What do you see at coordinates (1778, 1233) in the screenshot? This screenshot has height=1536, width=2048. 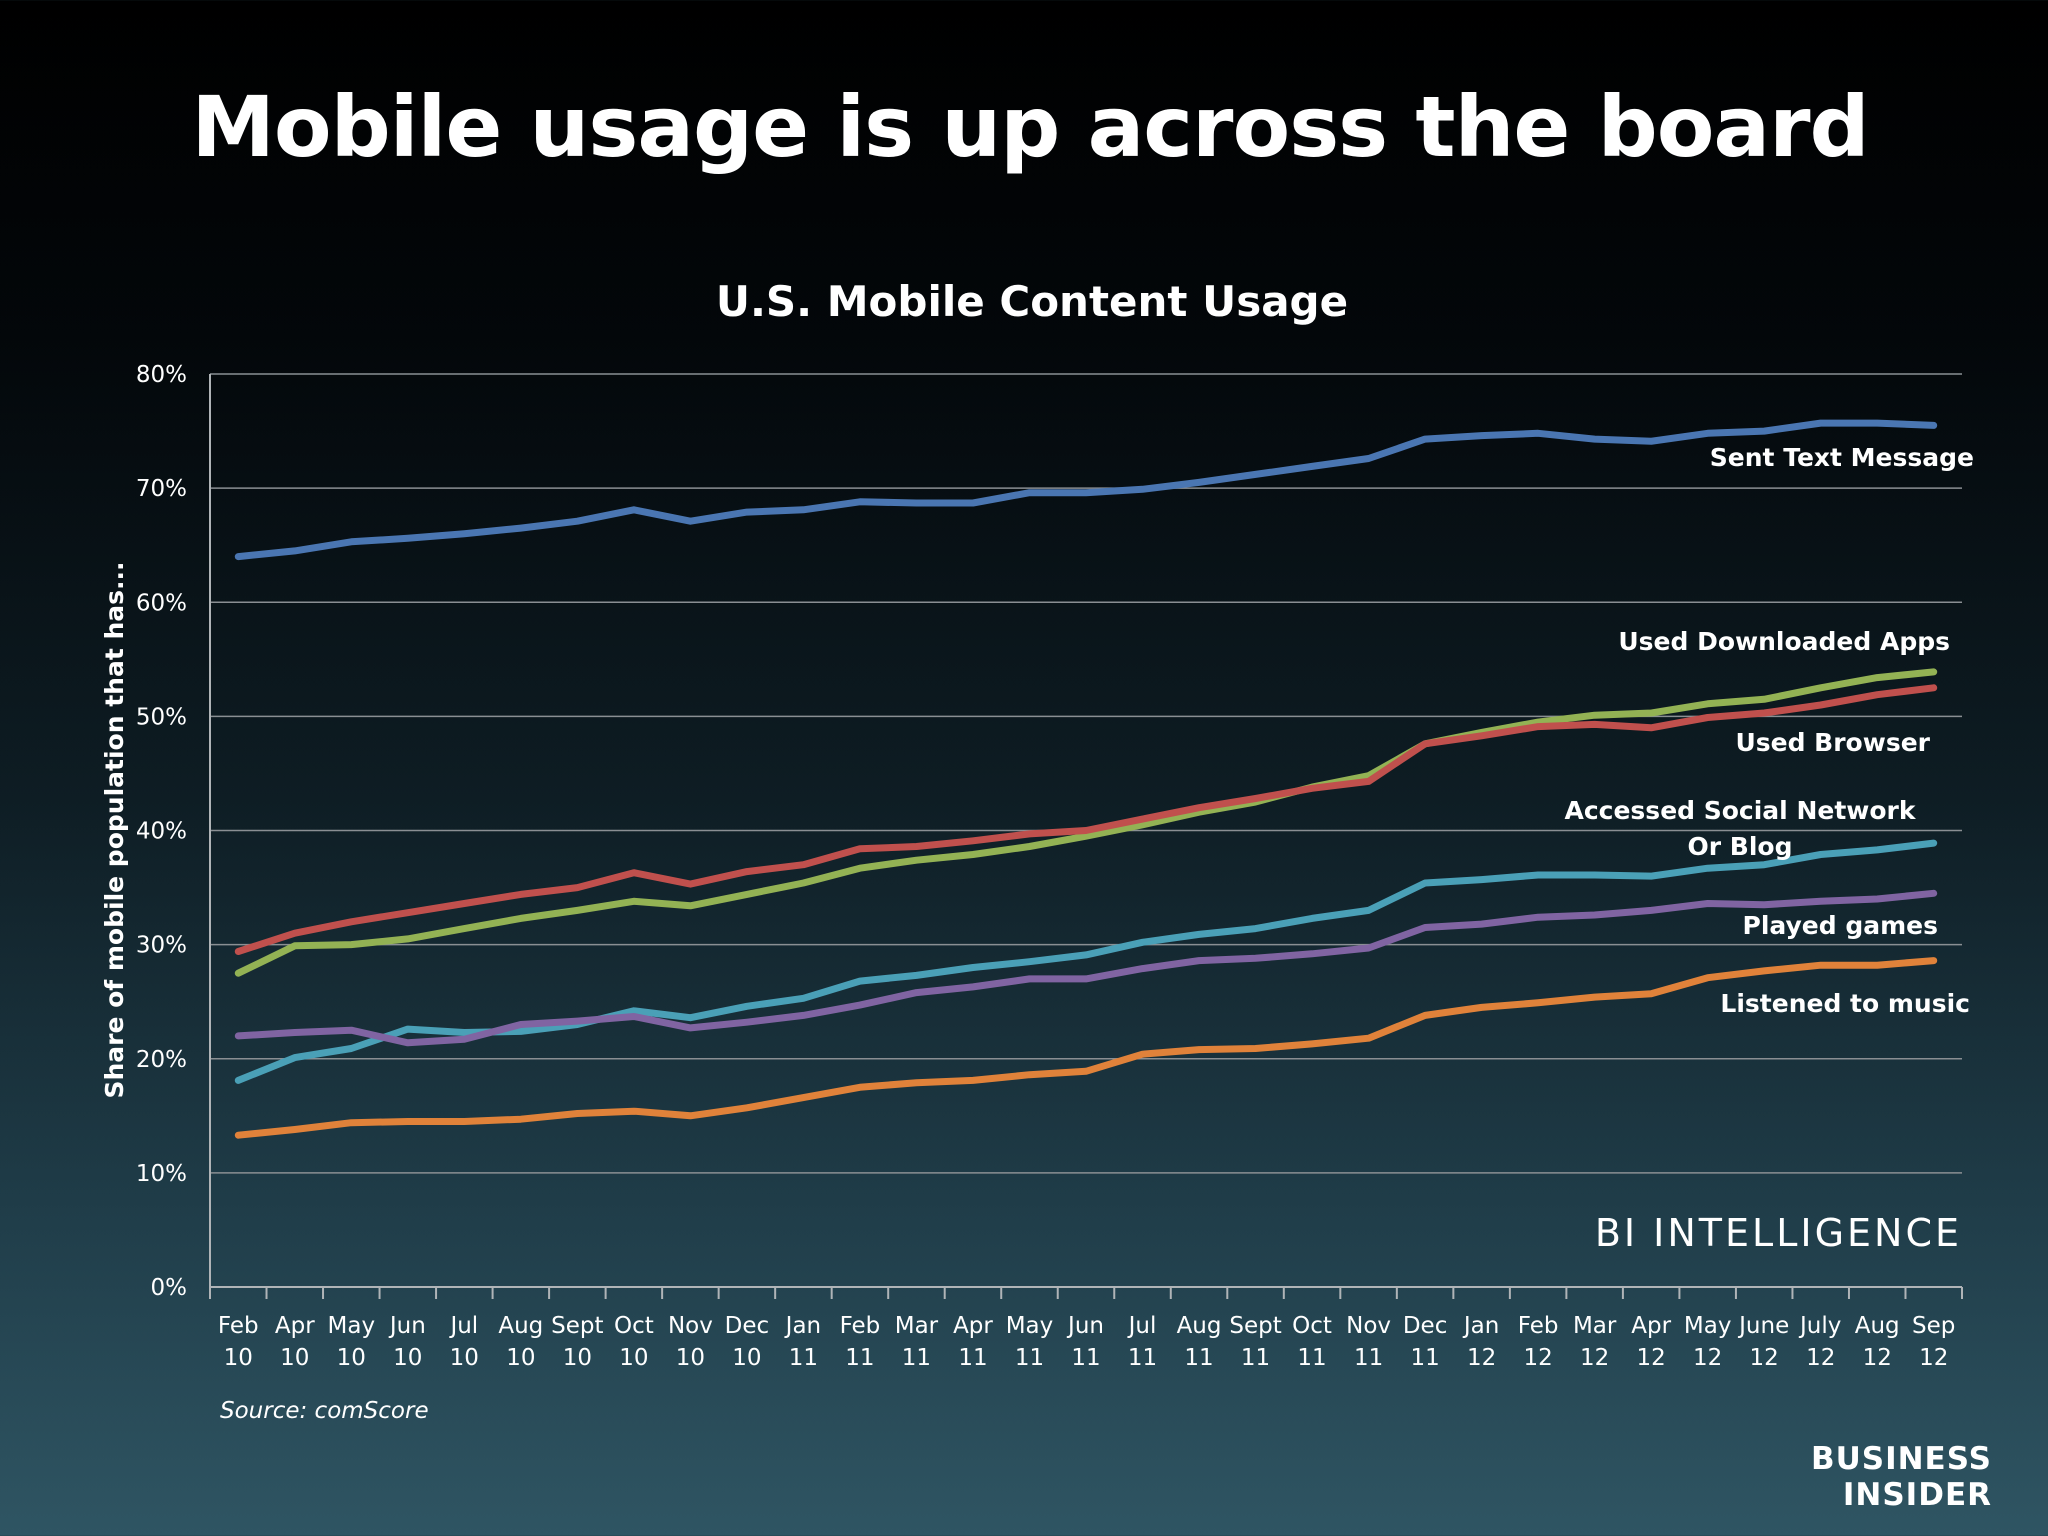 I see `bi-intelligence-watermark: BI INTELLIGENCE` at bounding box center [1778, 1233].